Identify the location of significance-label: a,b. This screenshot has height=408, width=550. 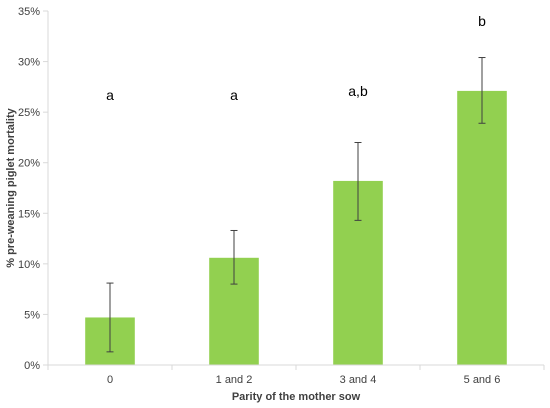
(358, 91).